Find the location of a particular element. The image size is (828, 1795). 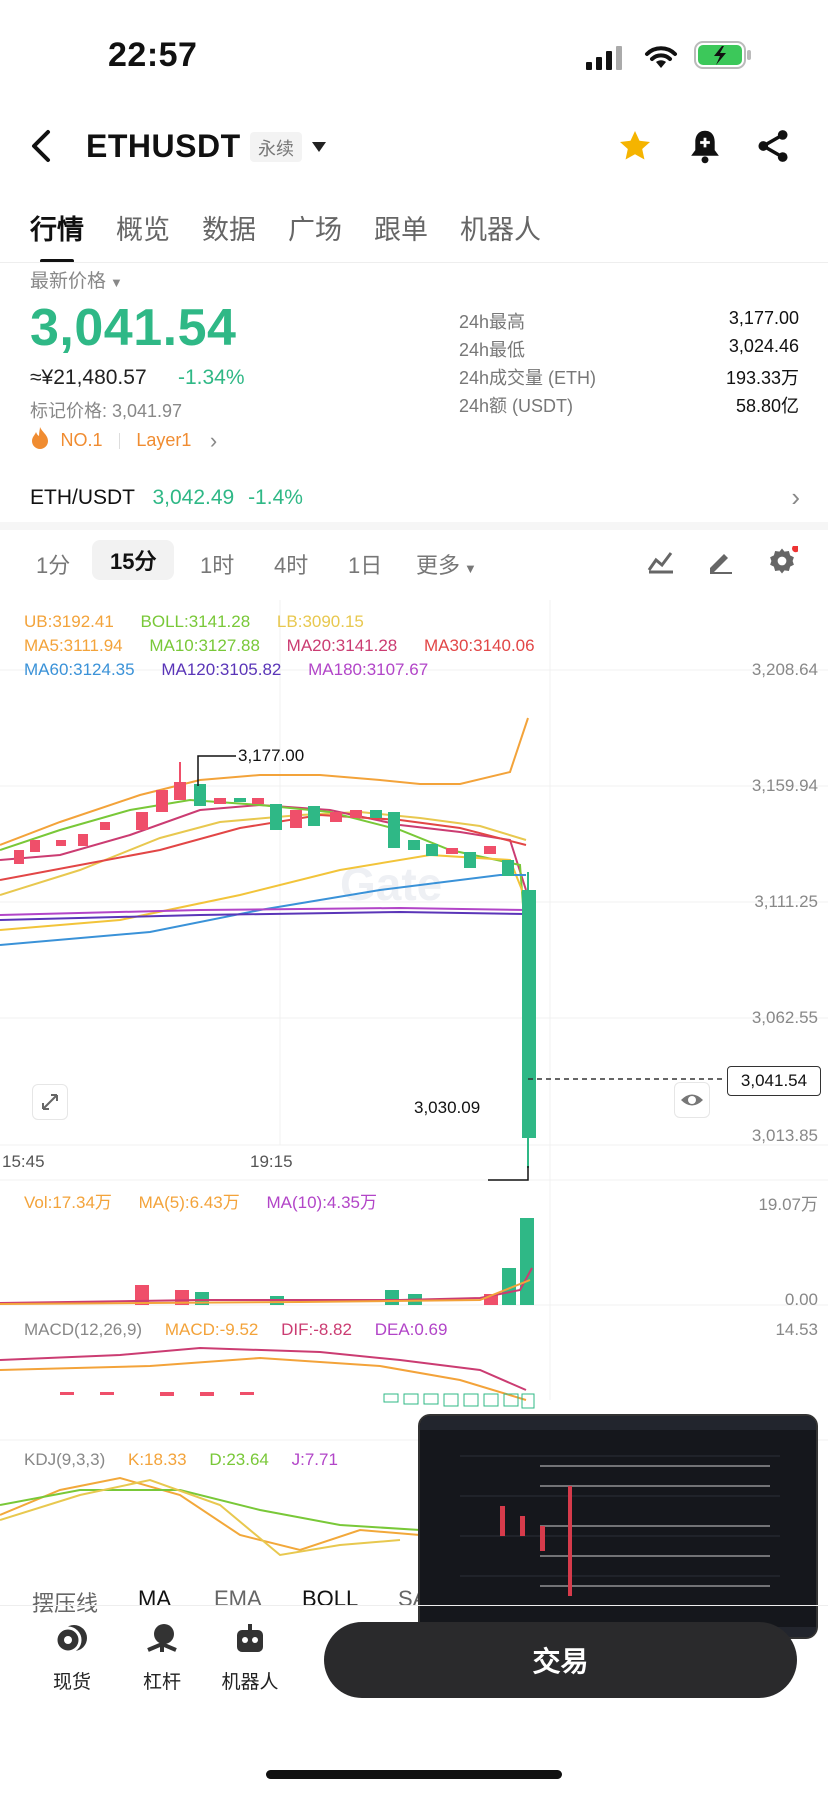

kdj-legend: KDJ(9,3,3) K:18.33 D:23.64 J:7.71 is located at coordinates (181, 1459).